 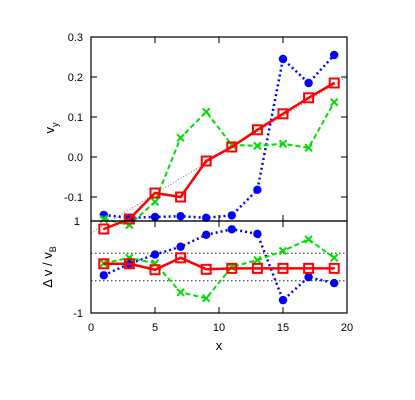 I want to click on y-tick-label: 0.1, so click(x=75, y=118).